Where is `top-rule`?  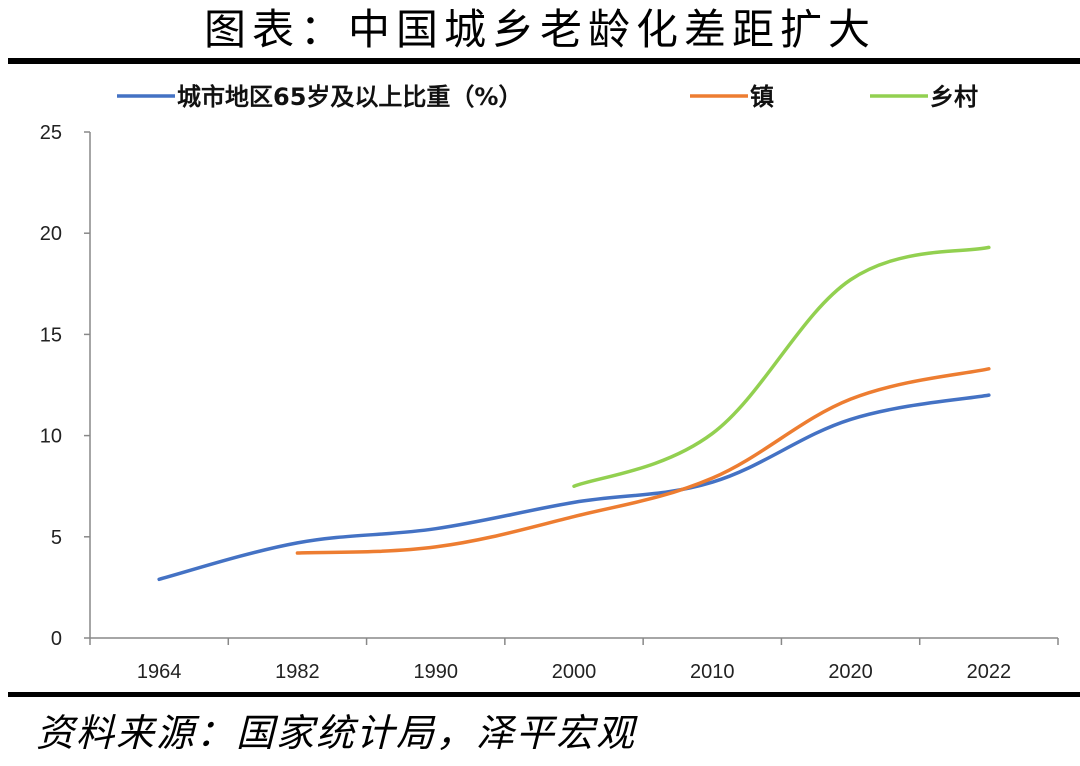 top-rule is located at coordinates (544, 61).